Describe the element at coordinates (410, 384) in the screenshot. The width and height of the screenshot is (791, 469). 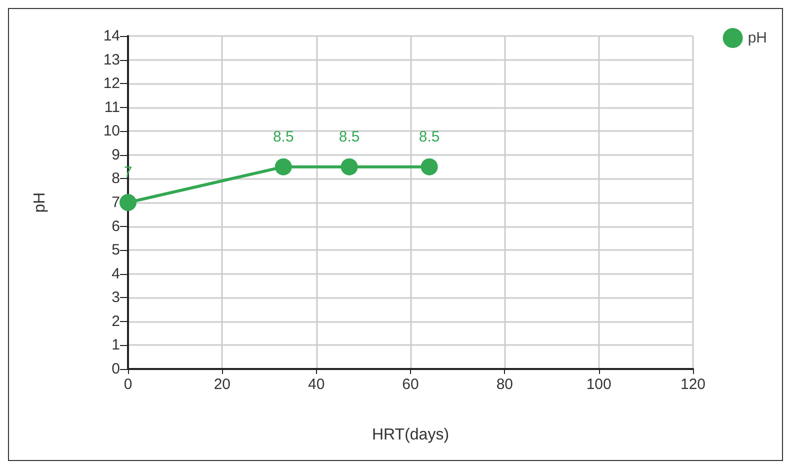
I see `x-tick-label: 60` at that location.